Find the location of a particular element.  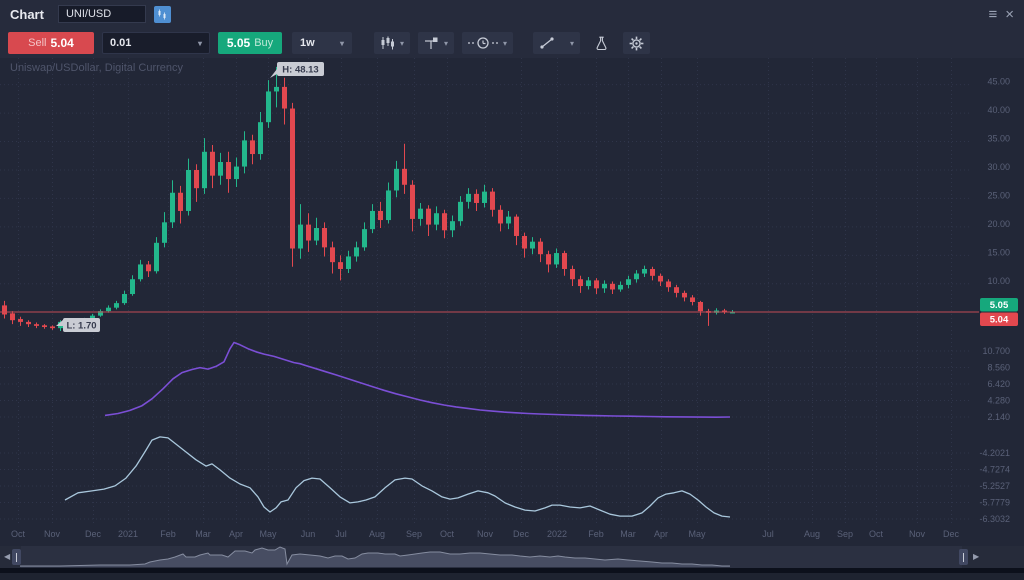

time-interval-button: ▾ is located at coordinates (488, 43).